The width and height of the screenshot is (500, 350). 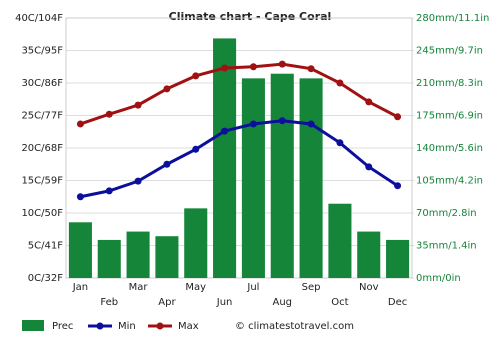 I want to click on y-tick-label: 40C/104F, so click(x=39, y=18).